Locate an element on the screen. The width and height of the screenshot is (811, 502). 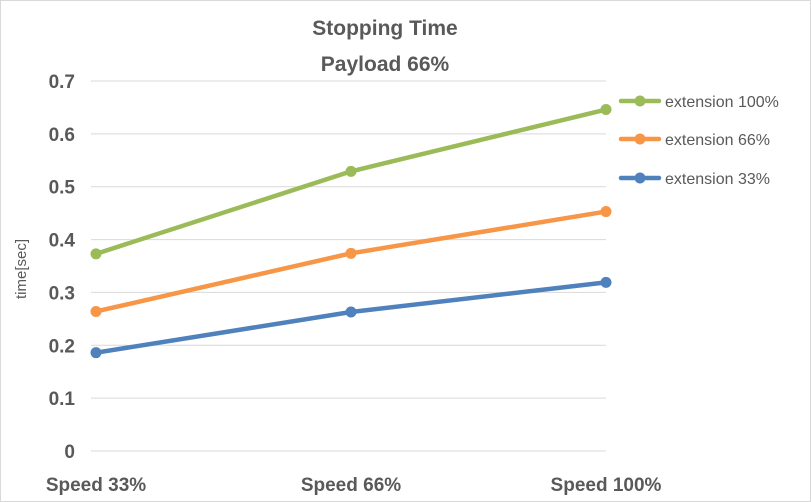
legend: extension 100% extension 66% extension 33% is located at coordinates (698, 141).